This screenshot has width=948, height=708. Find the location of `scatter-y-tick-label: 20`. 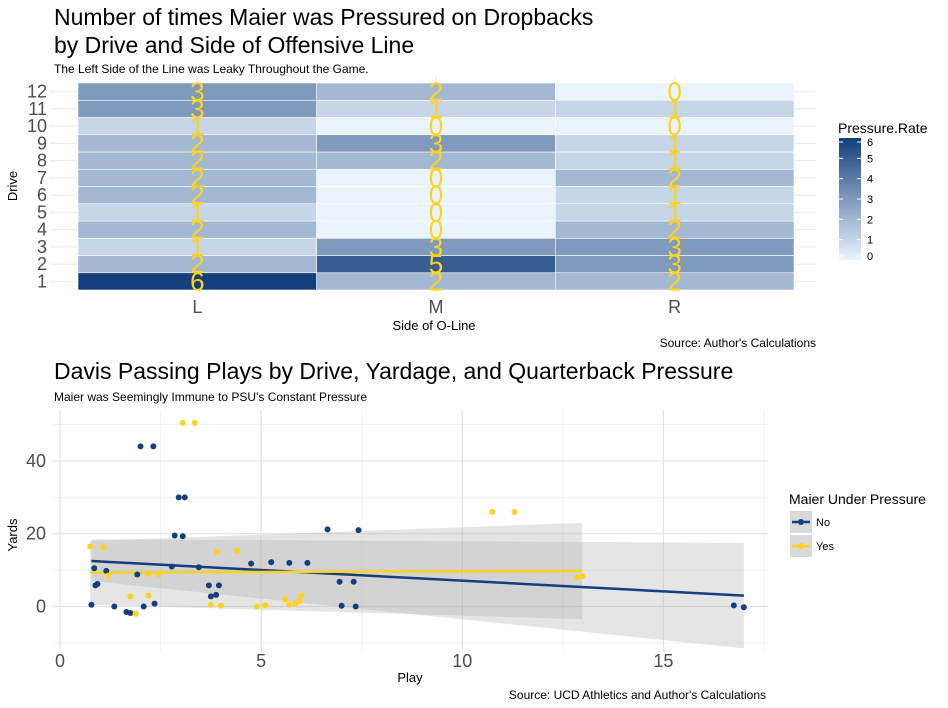

scatter-y-tick-label: 20 is located at coordinates (36, 534).